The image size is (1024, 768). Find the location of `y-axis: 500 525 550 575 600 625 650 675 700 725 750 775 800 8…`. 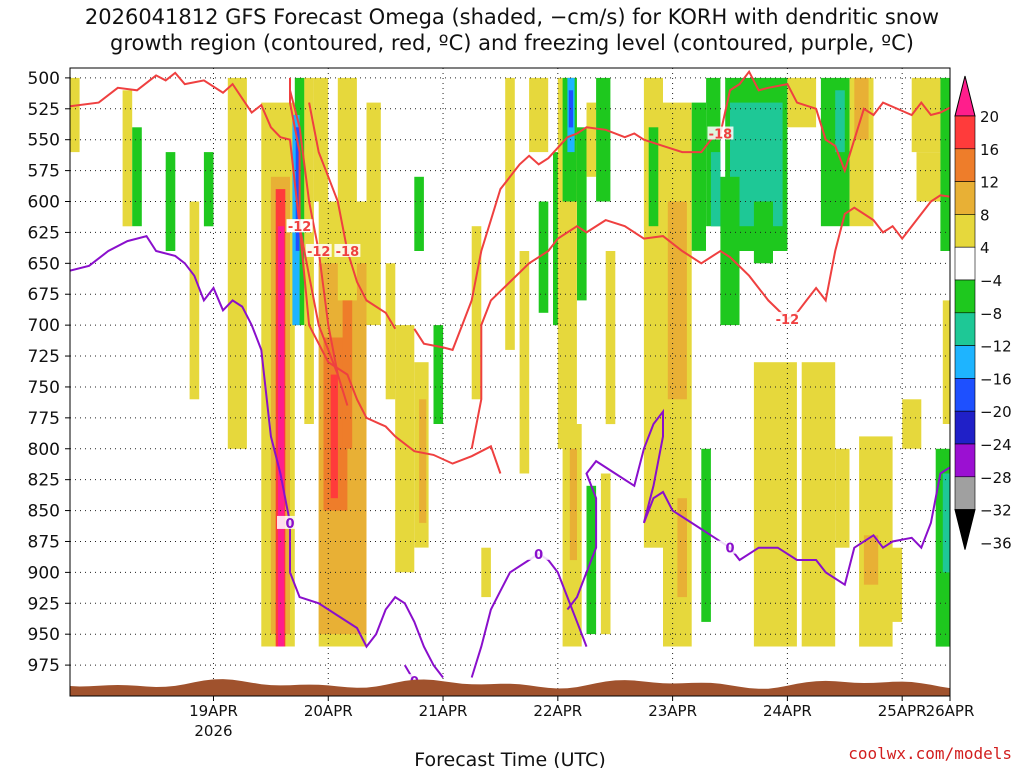

y-axis: 500 525 550 575 600 625 650 675 700 725 750 775 800 8… is located at coordinates (49, 372).